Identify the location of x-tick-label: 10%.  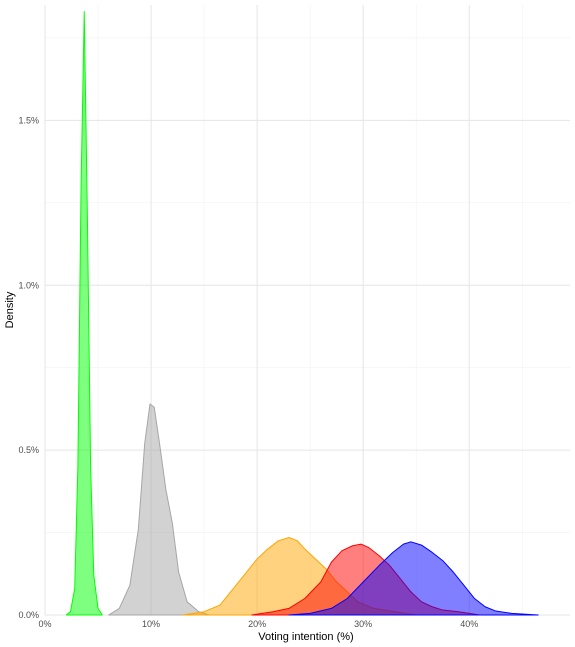
(151, 624).